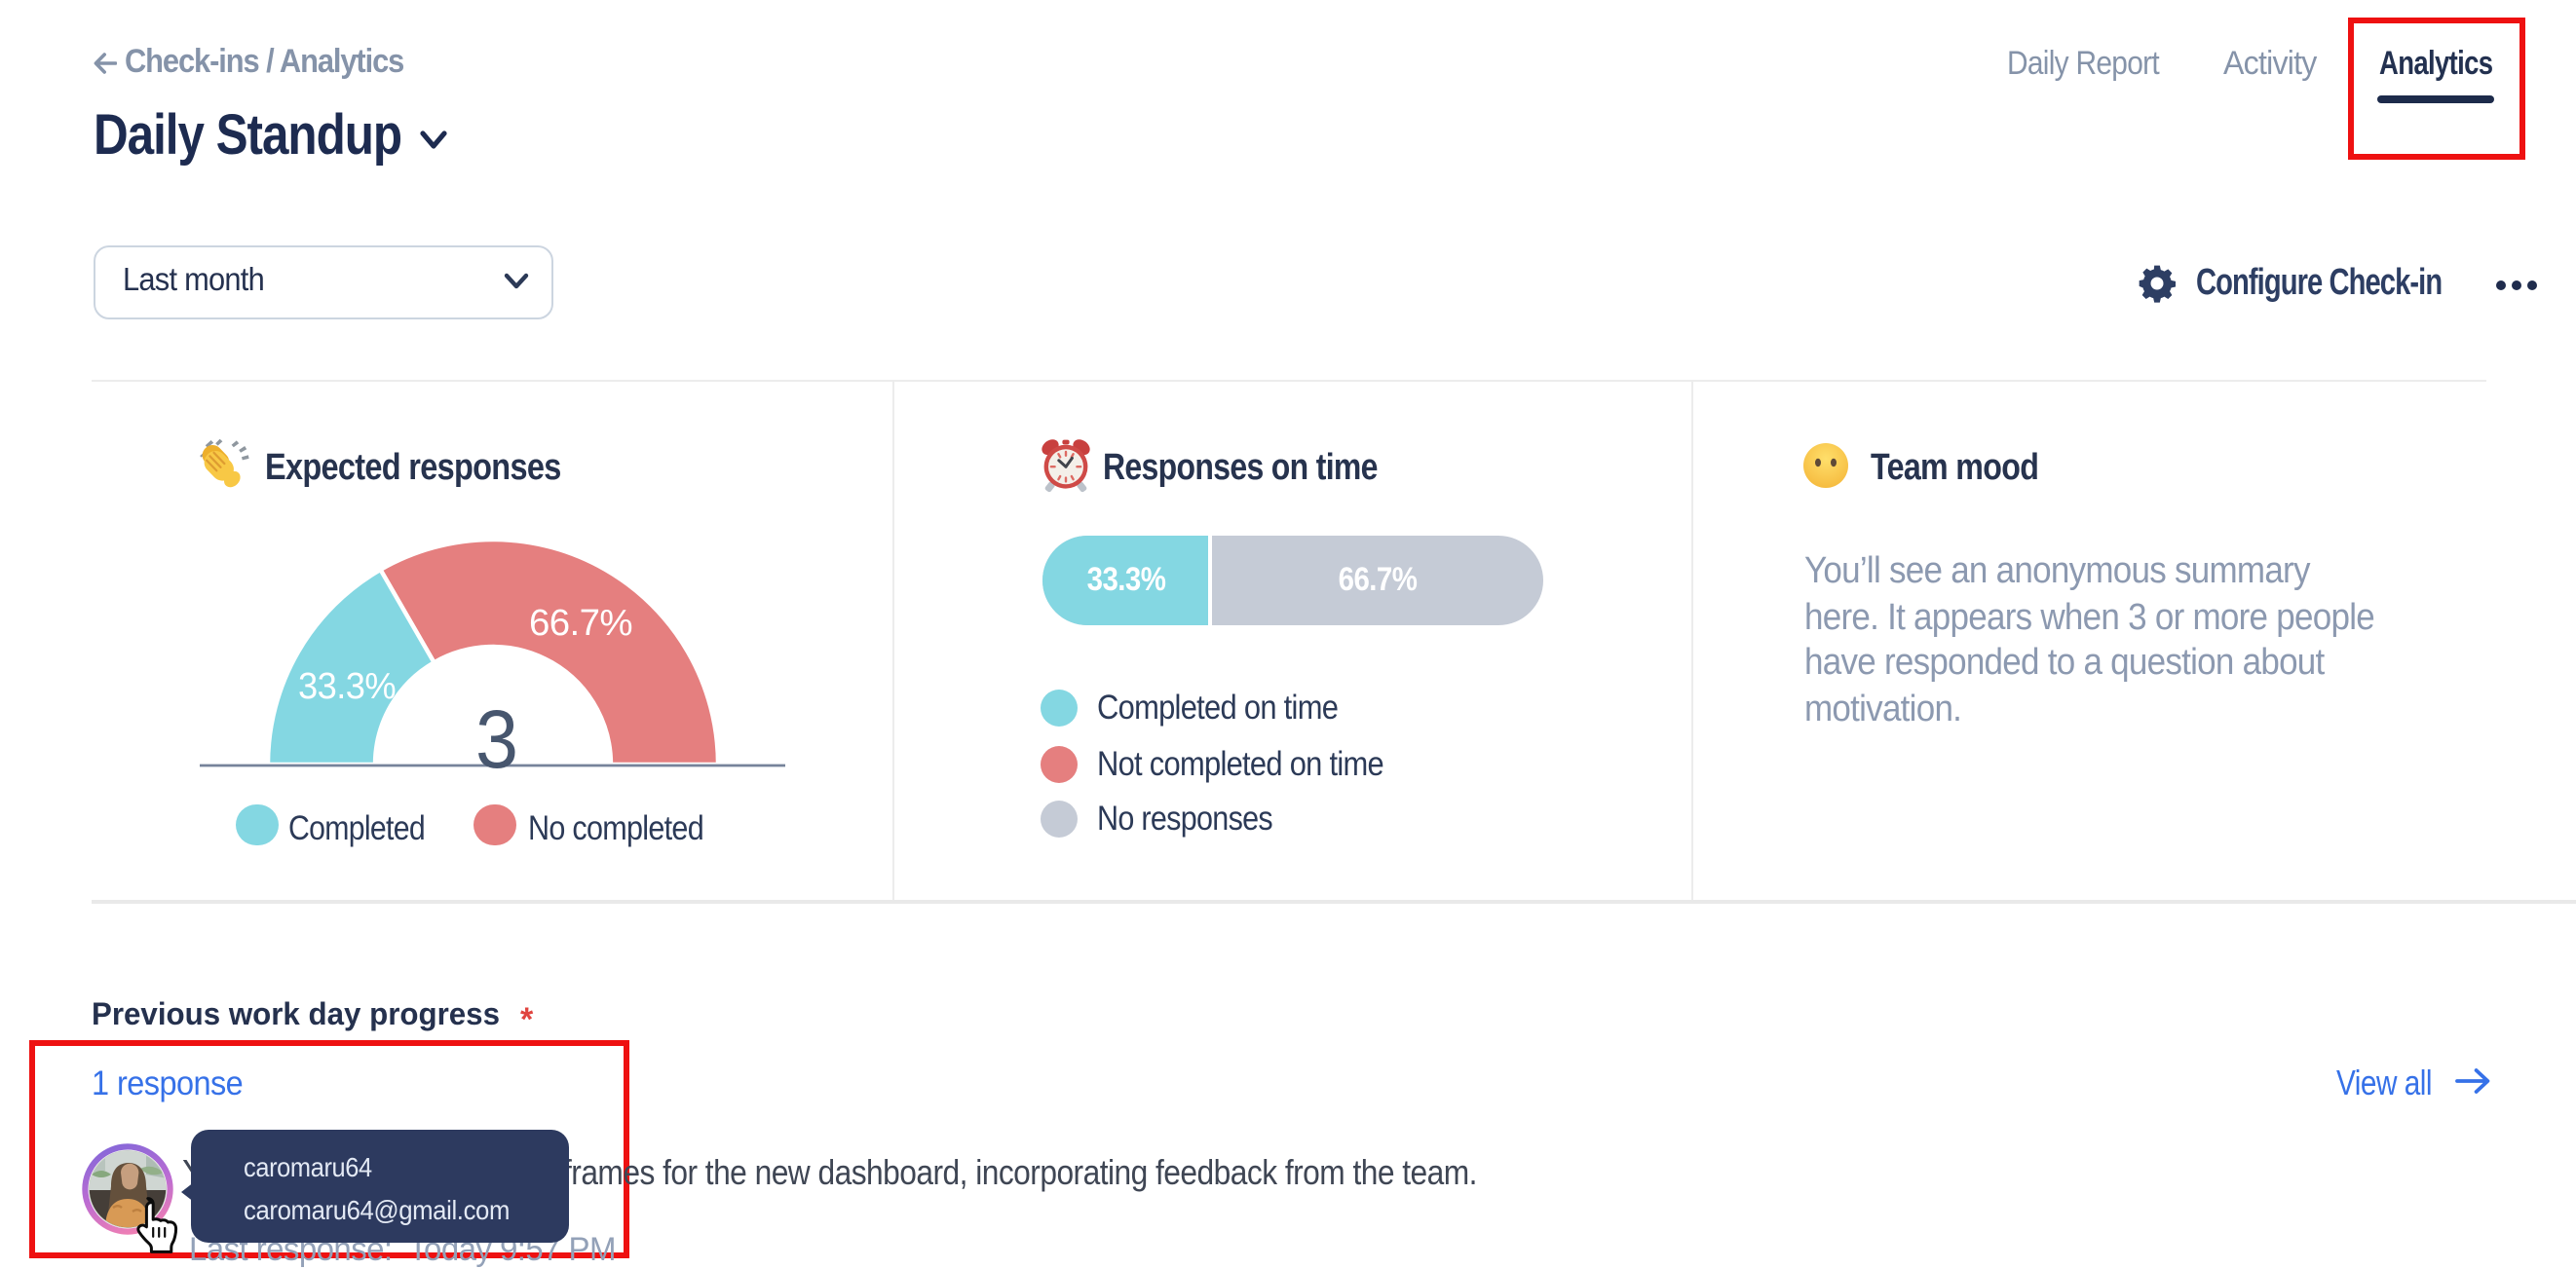  Describe the element at coordinates (580, 623) in the screenshot. I see `svg-text: 66.7%` at that location.